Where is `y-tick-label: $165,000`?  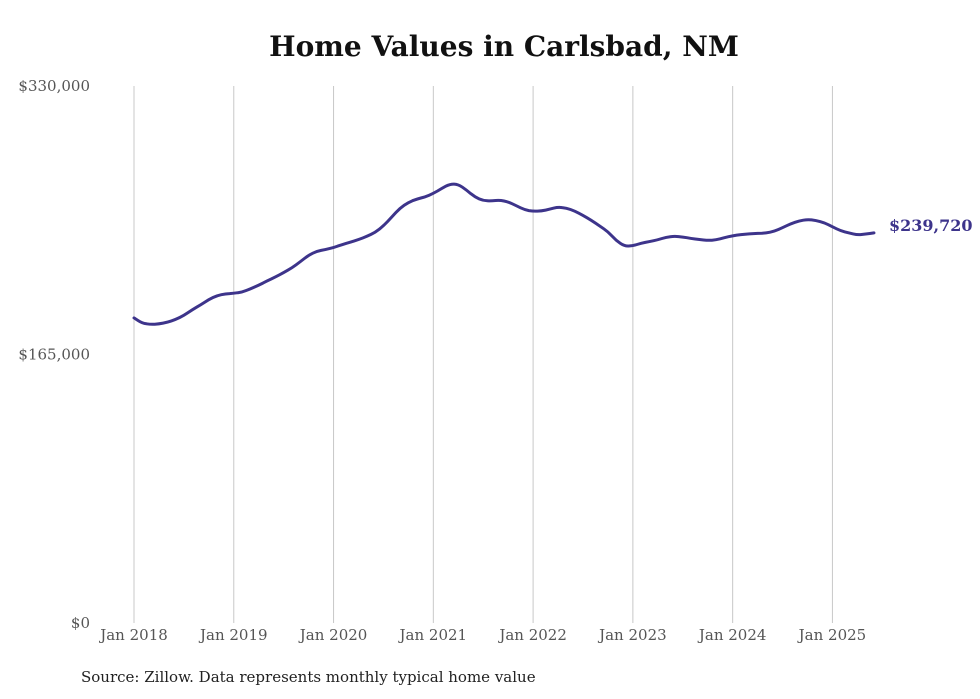
y-tick-label: $165,000 is located at coordinates (54, 355).